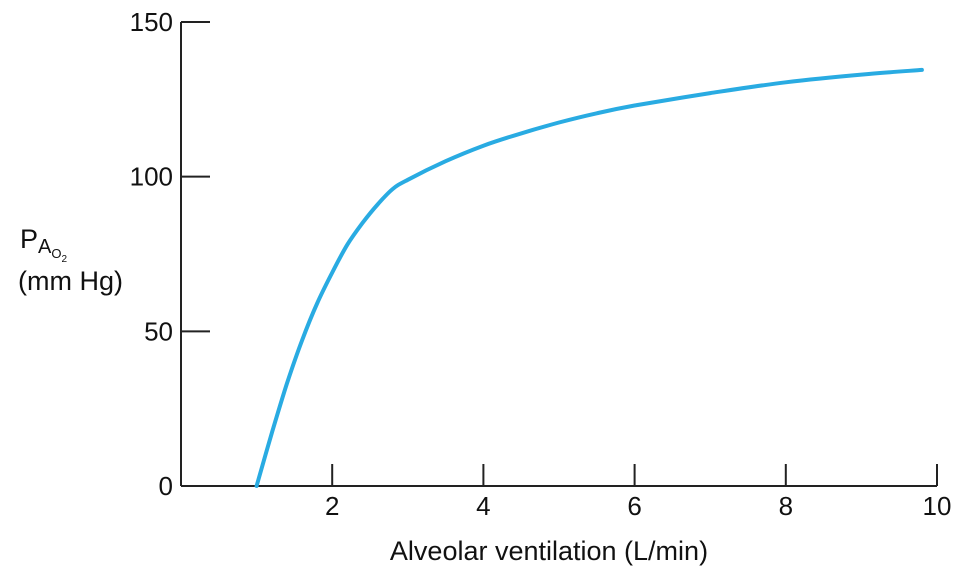  I want to click on x-tick-label: 8, so click(786, 506).